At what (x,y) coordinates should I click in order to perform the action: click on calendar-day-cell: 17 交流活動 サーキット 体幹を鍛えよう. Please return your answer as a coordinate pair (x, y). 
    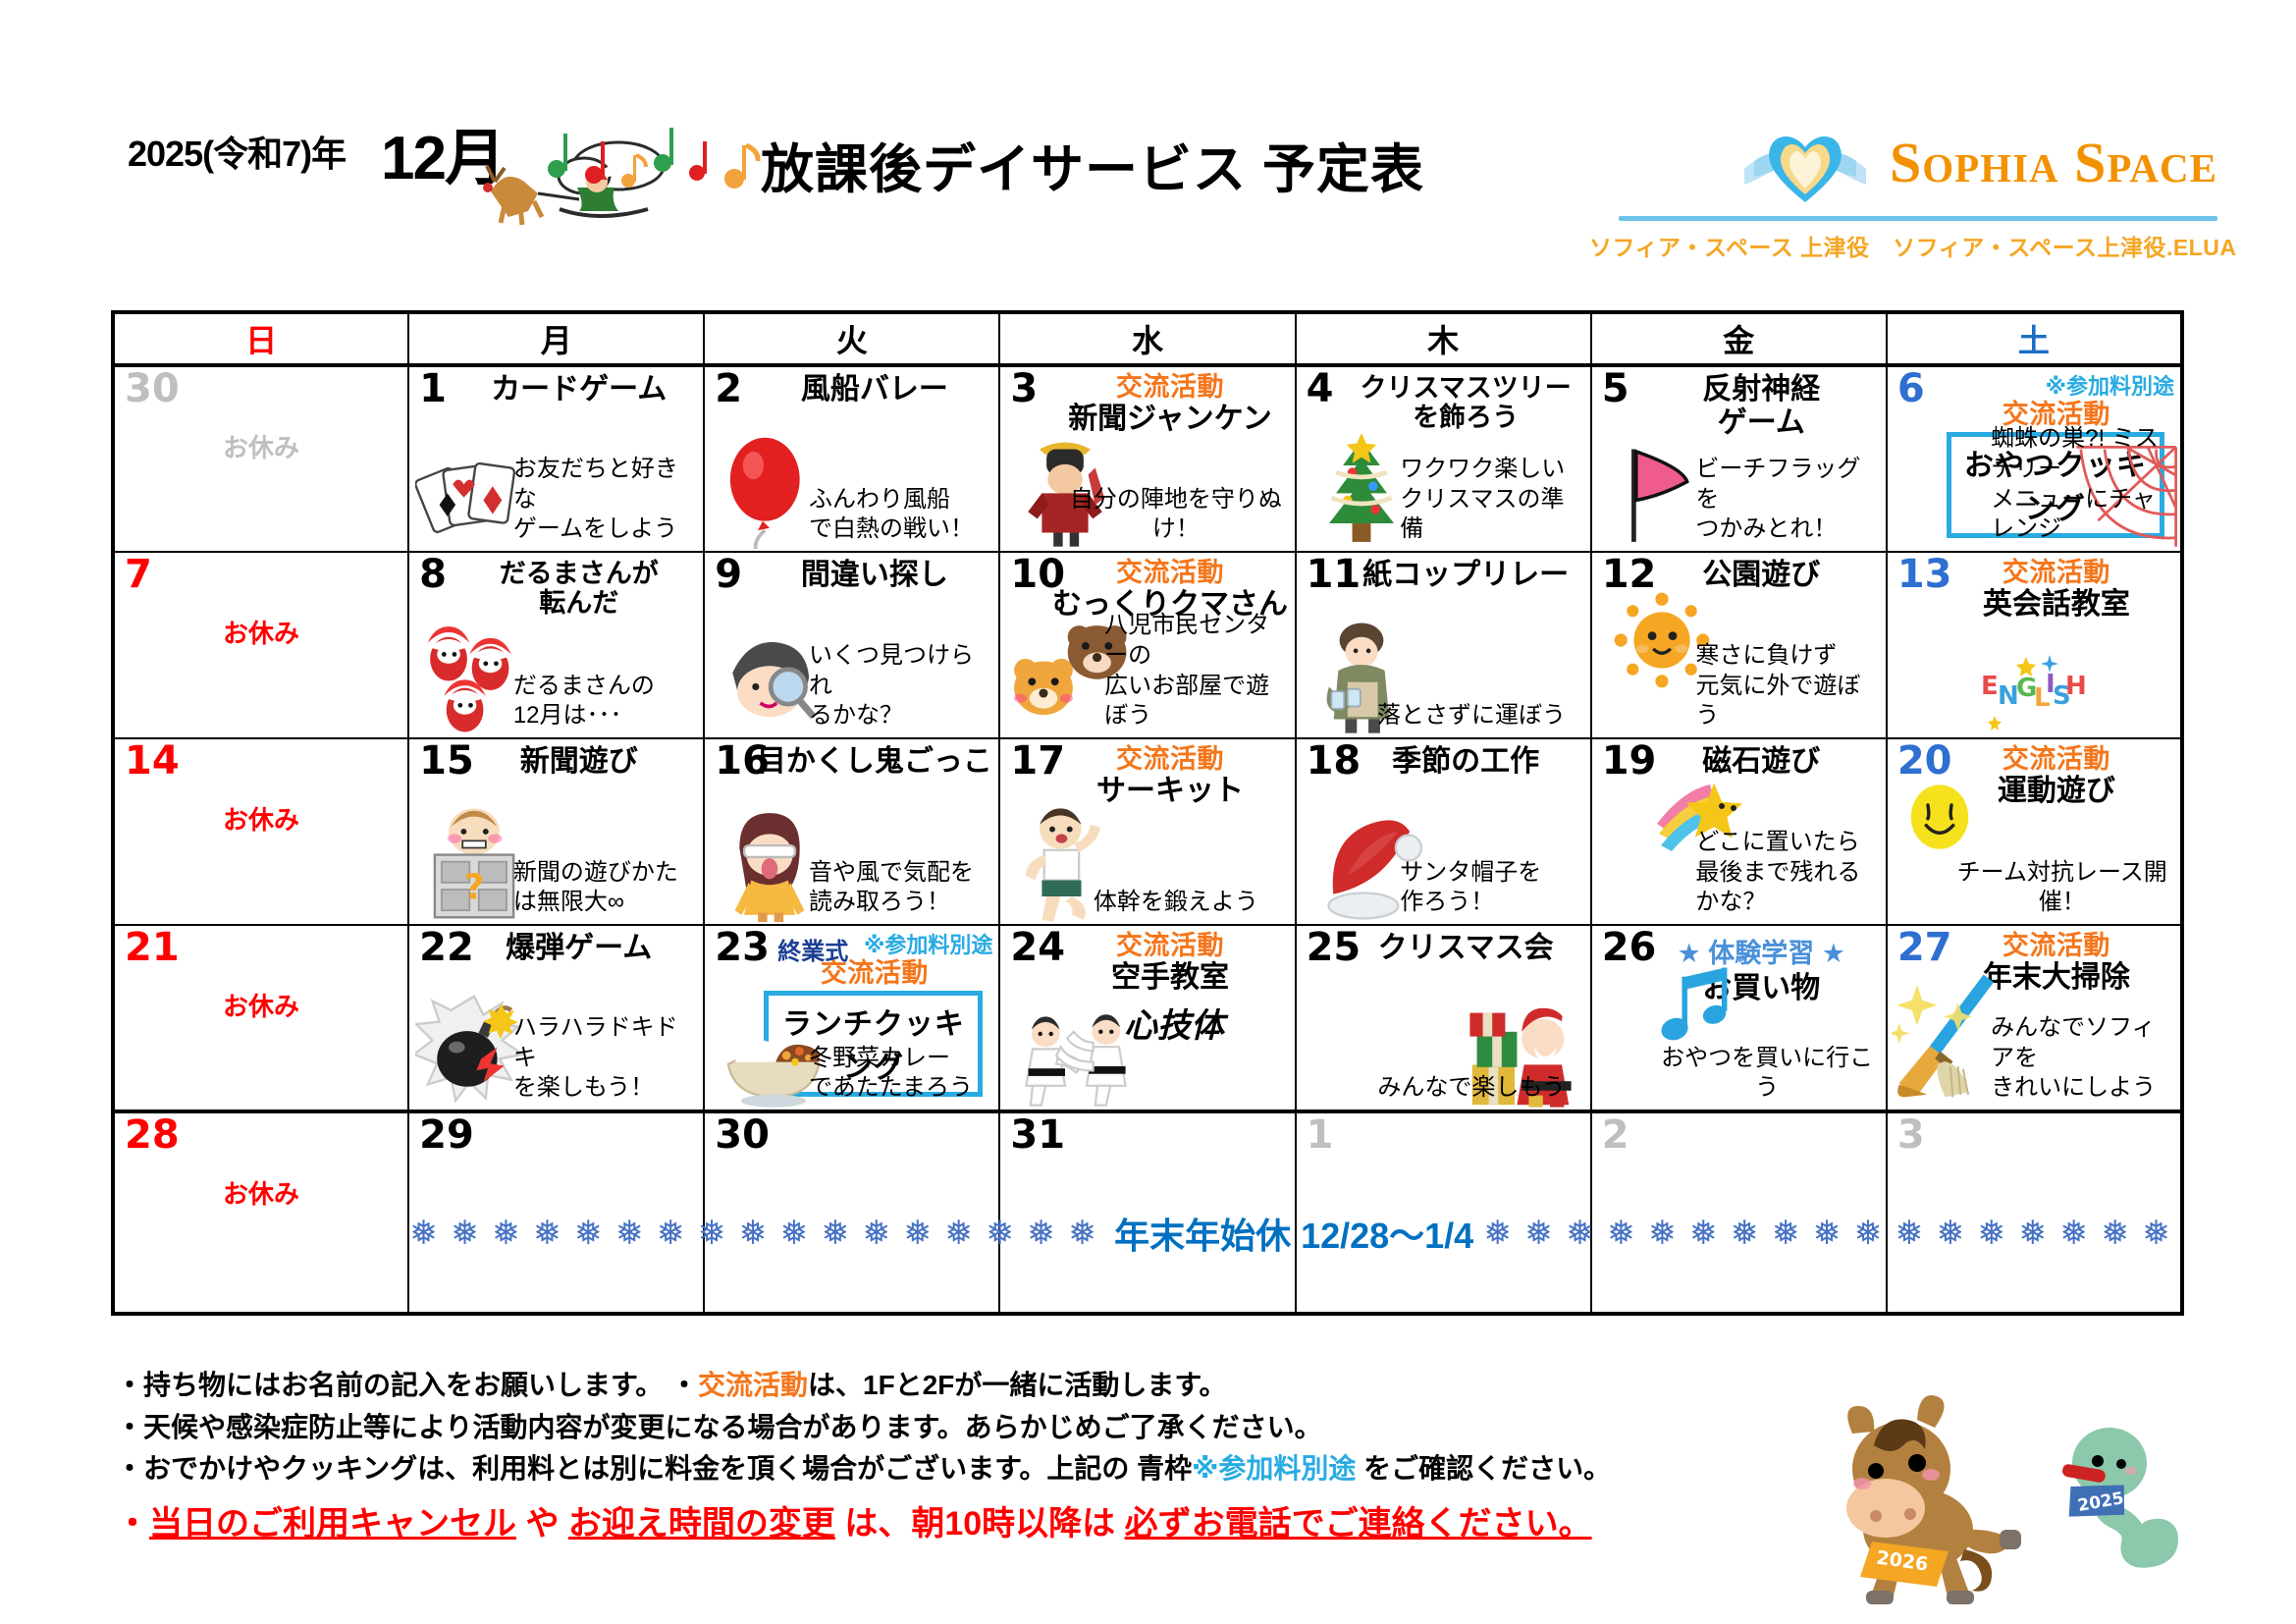
    Looking at the image, I should click on (1147, 831).